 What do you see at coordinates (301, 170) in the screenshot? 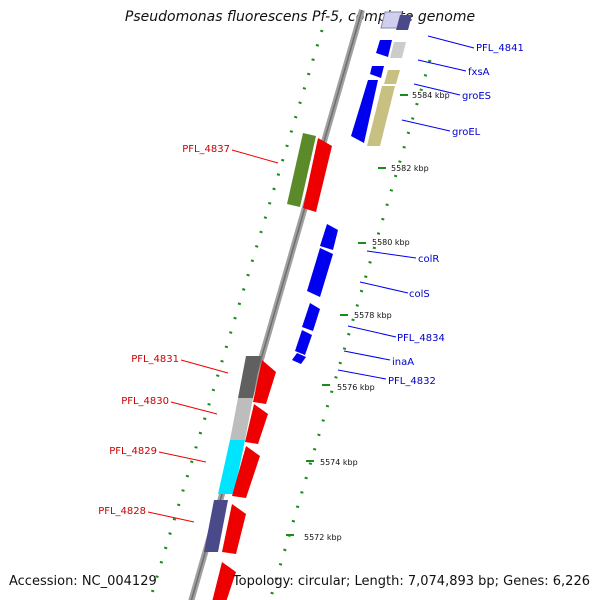
I see `gene-pfl4837-feature` at bounding box center [301, 170].